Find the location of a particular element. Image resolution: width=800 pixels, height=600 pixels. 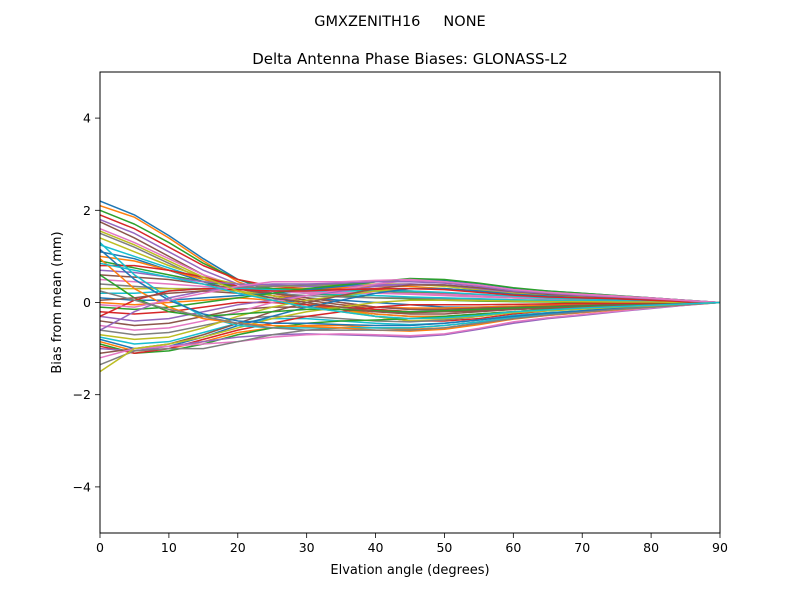

y-tick-label: 0 is located at coordinates (87, 302).